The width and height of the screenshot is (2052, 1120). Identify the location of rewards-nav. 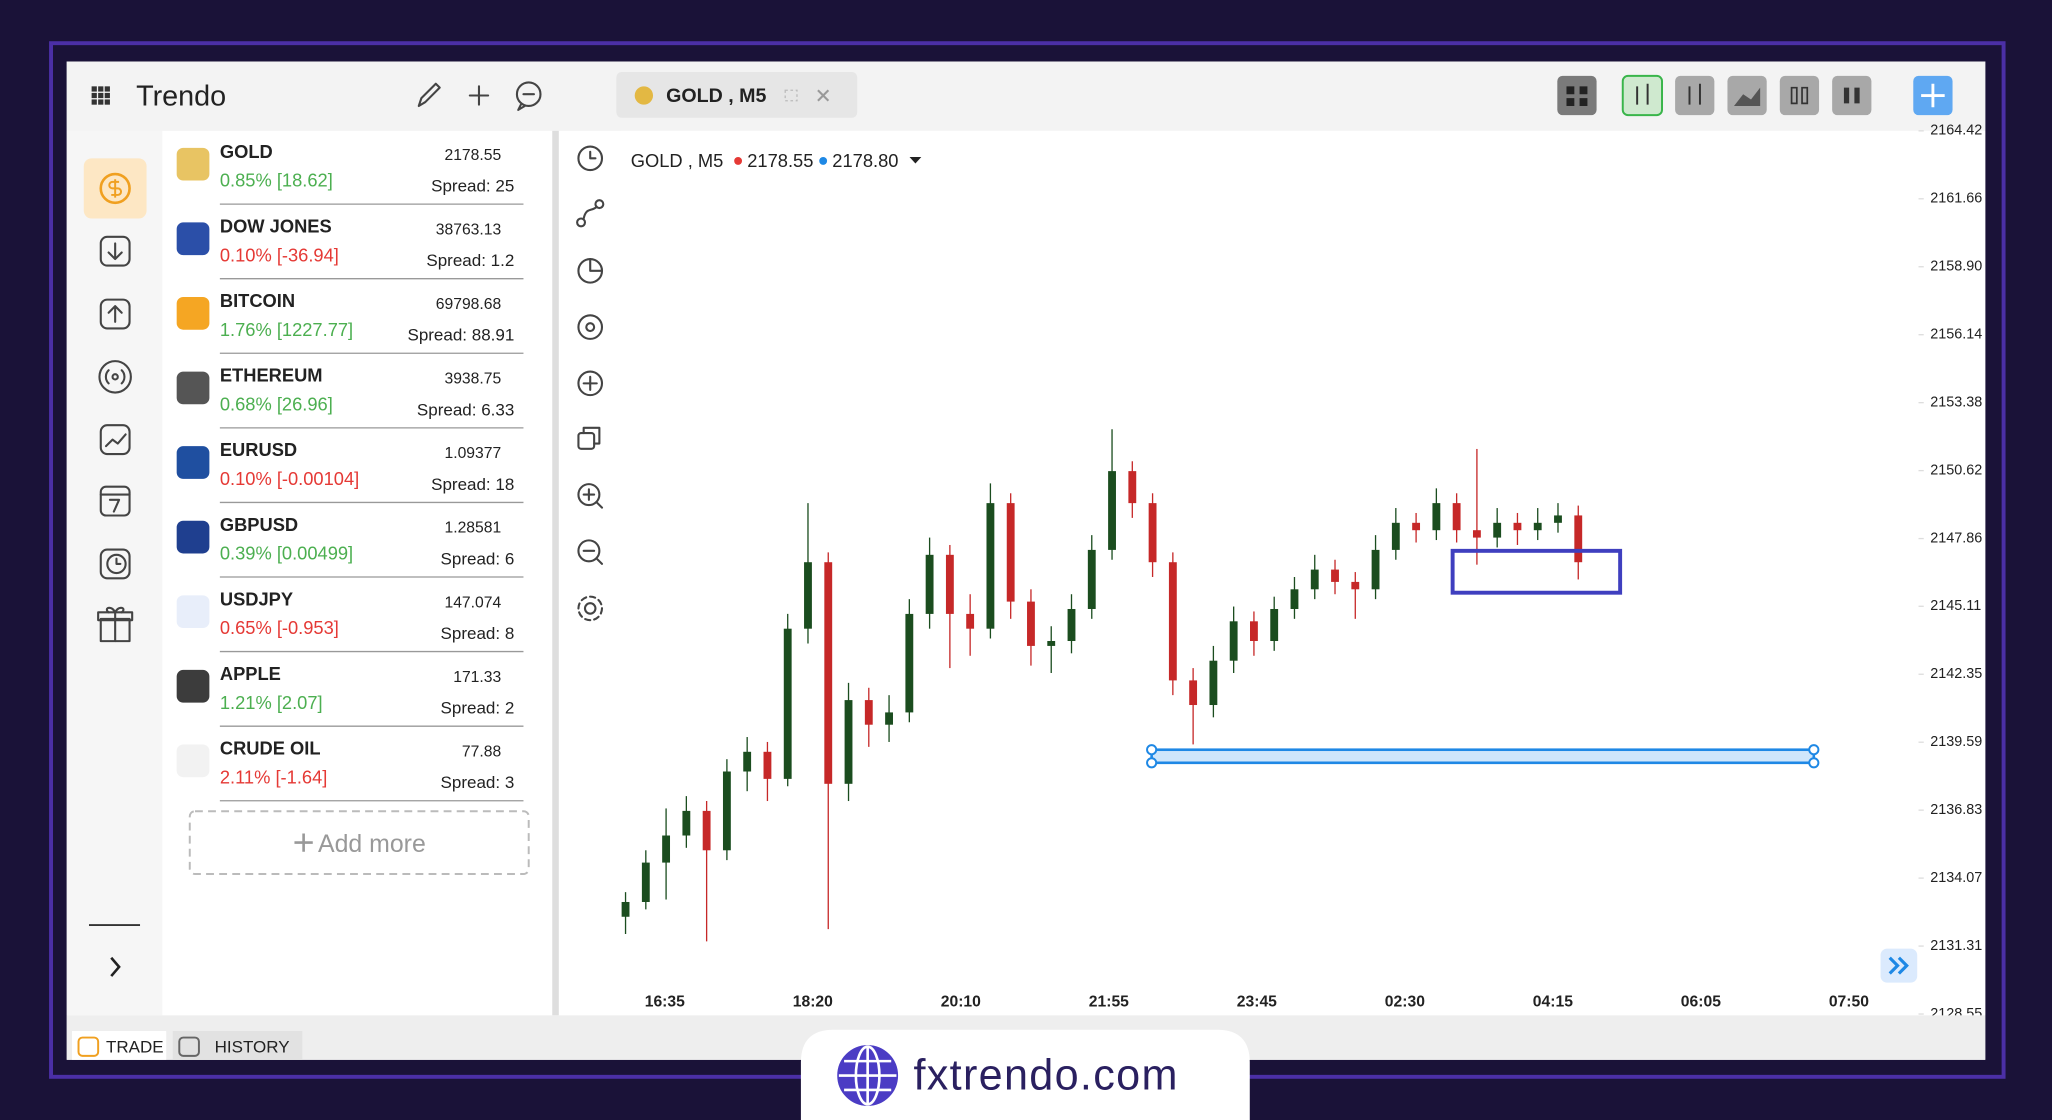
(115, 624).